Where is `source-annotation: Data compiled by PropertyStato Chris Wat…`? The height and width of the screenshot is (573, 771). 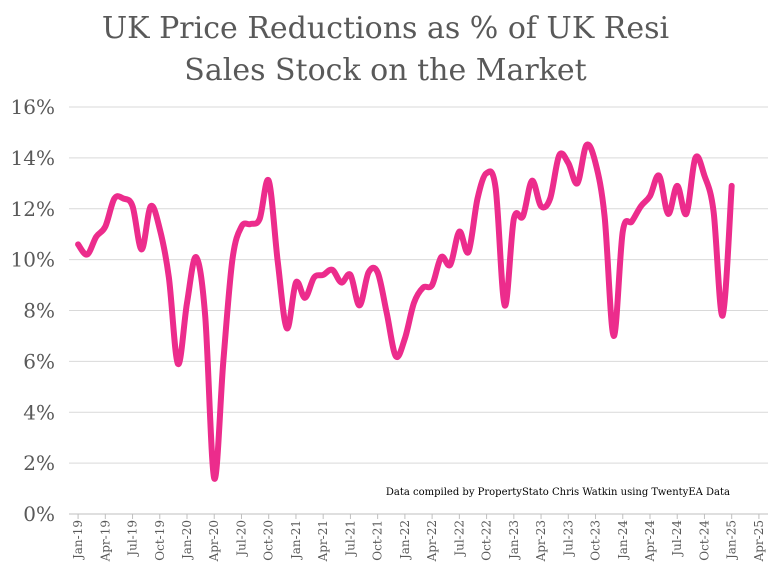
source-annotation: Data compiled by PropertyStato Chris Wat… is located at coordinates (558, 492).